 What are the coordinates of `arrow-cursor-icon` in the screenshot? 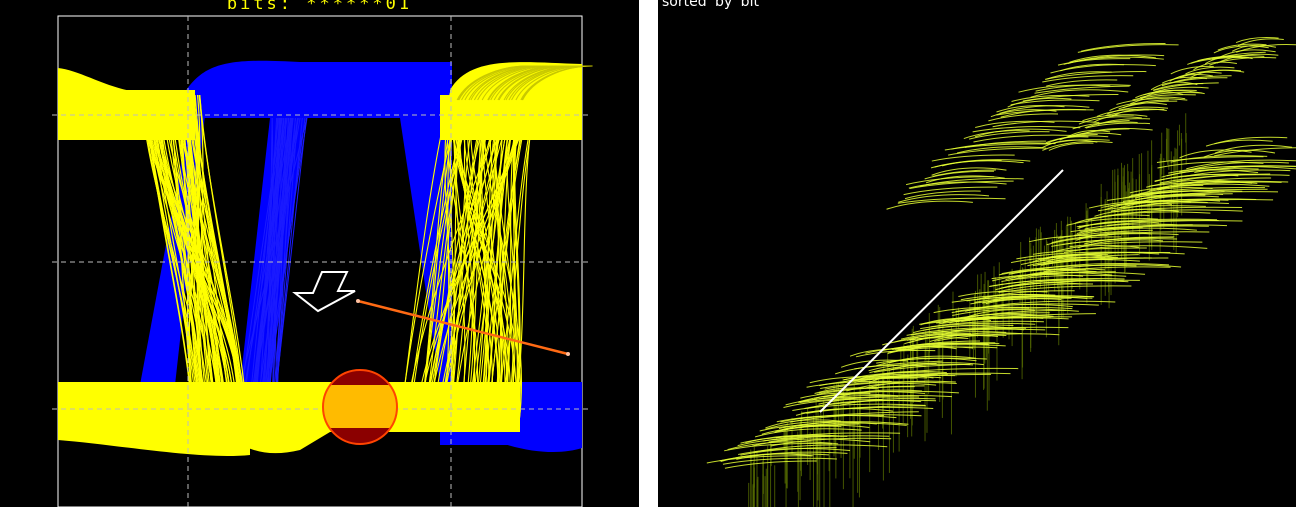 It's located at (325, 291).